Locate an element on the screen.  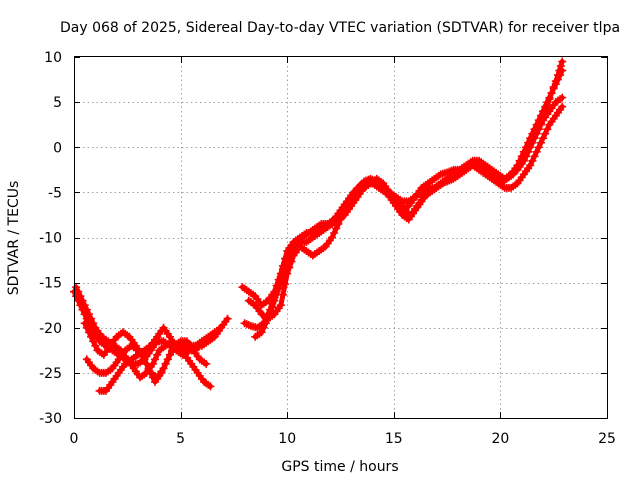
y-tick-label: 10 is located at coordinates (53, 58).